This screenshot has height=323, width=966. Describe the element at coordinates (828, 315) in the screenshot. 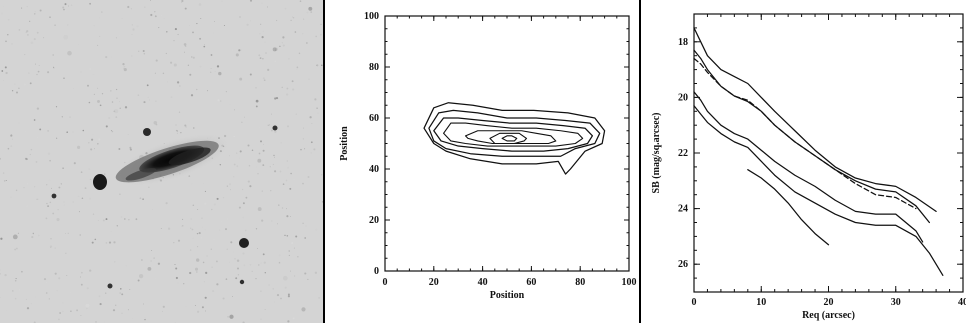

I see `x-axis-label: Req (arcsec)` at that location.